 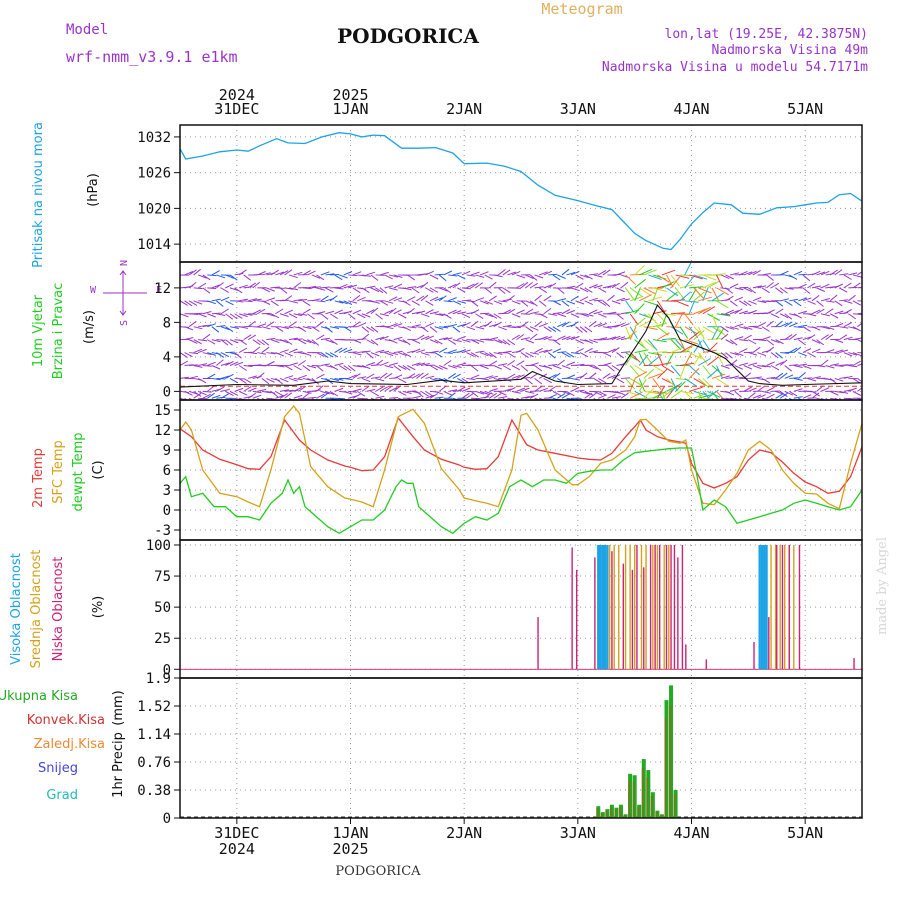 I want to click on legend-conv: Konvek.Kisa, so click(x=66, y=720).